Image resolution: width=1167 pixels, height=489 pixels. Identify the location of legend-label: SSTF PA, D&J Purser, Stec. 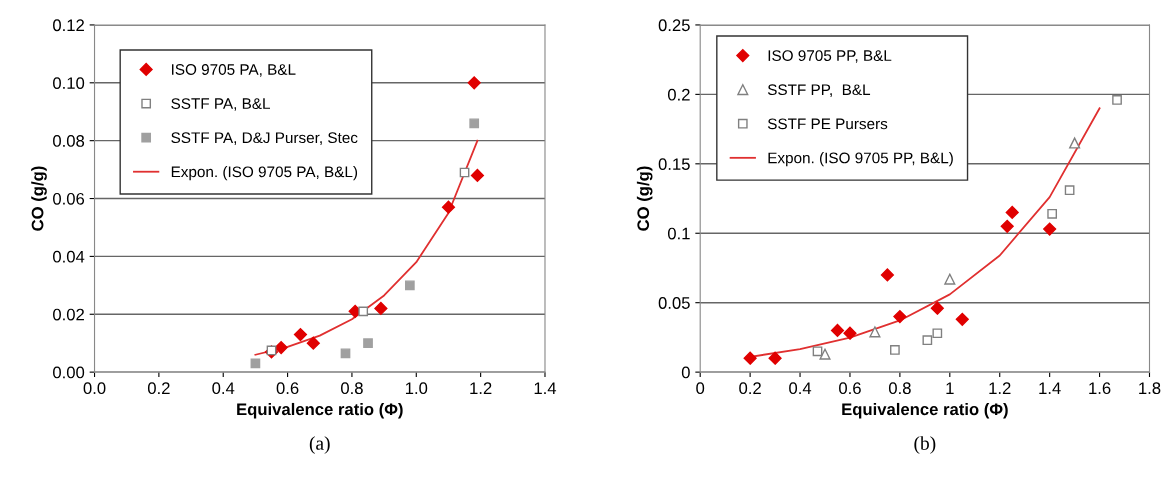
(264, 138).